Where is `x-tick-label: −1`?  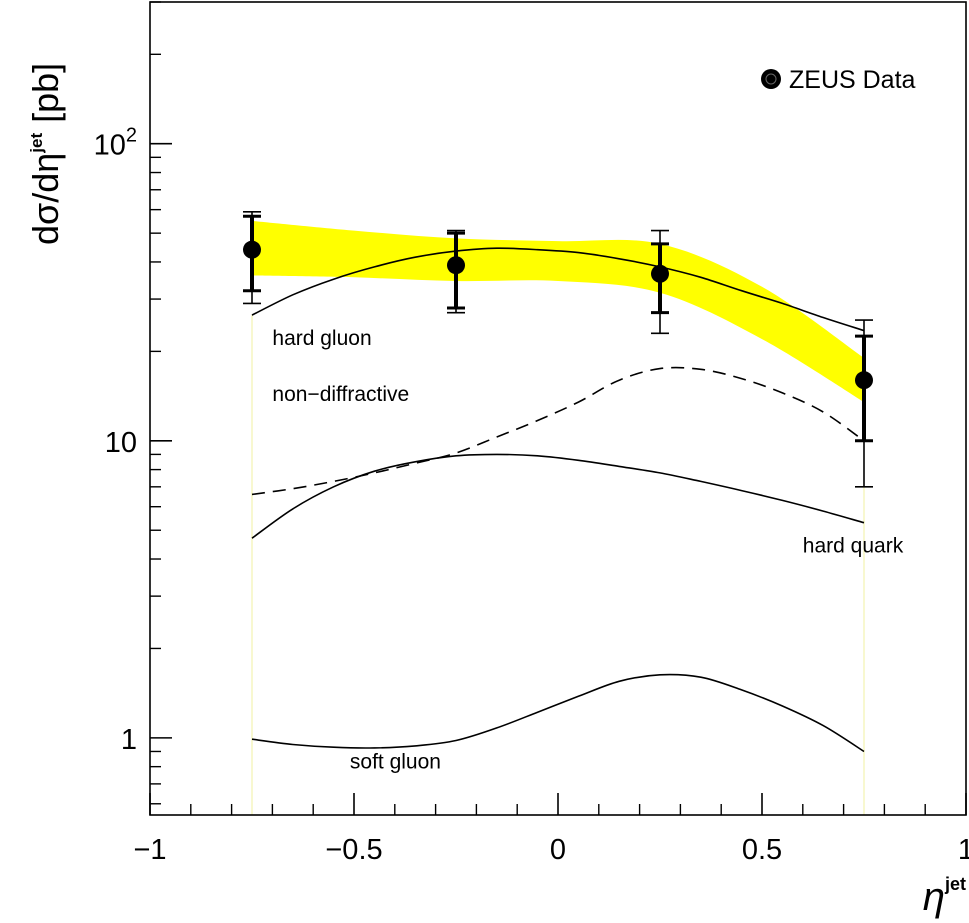
x-tick-label: −1 is located at coordinates (149, 850).